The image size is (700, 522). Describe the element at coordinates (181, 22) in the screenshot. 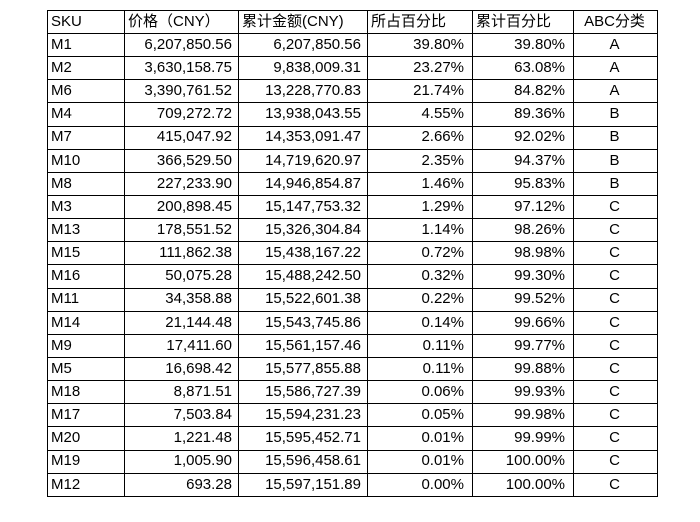

I see `column-header-price: 价格（CNY）` at that location.